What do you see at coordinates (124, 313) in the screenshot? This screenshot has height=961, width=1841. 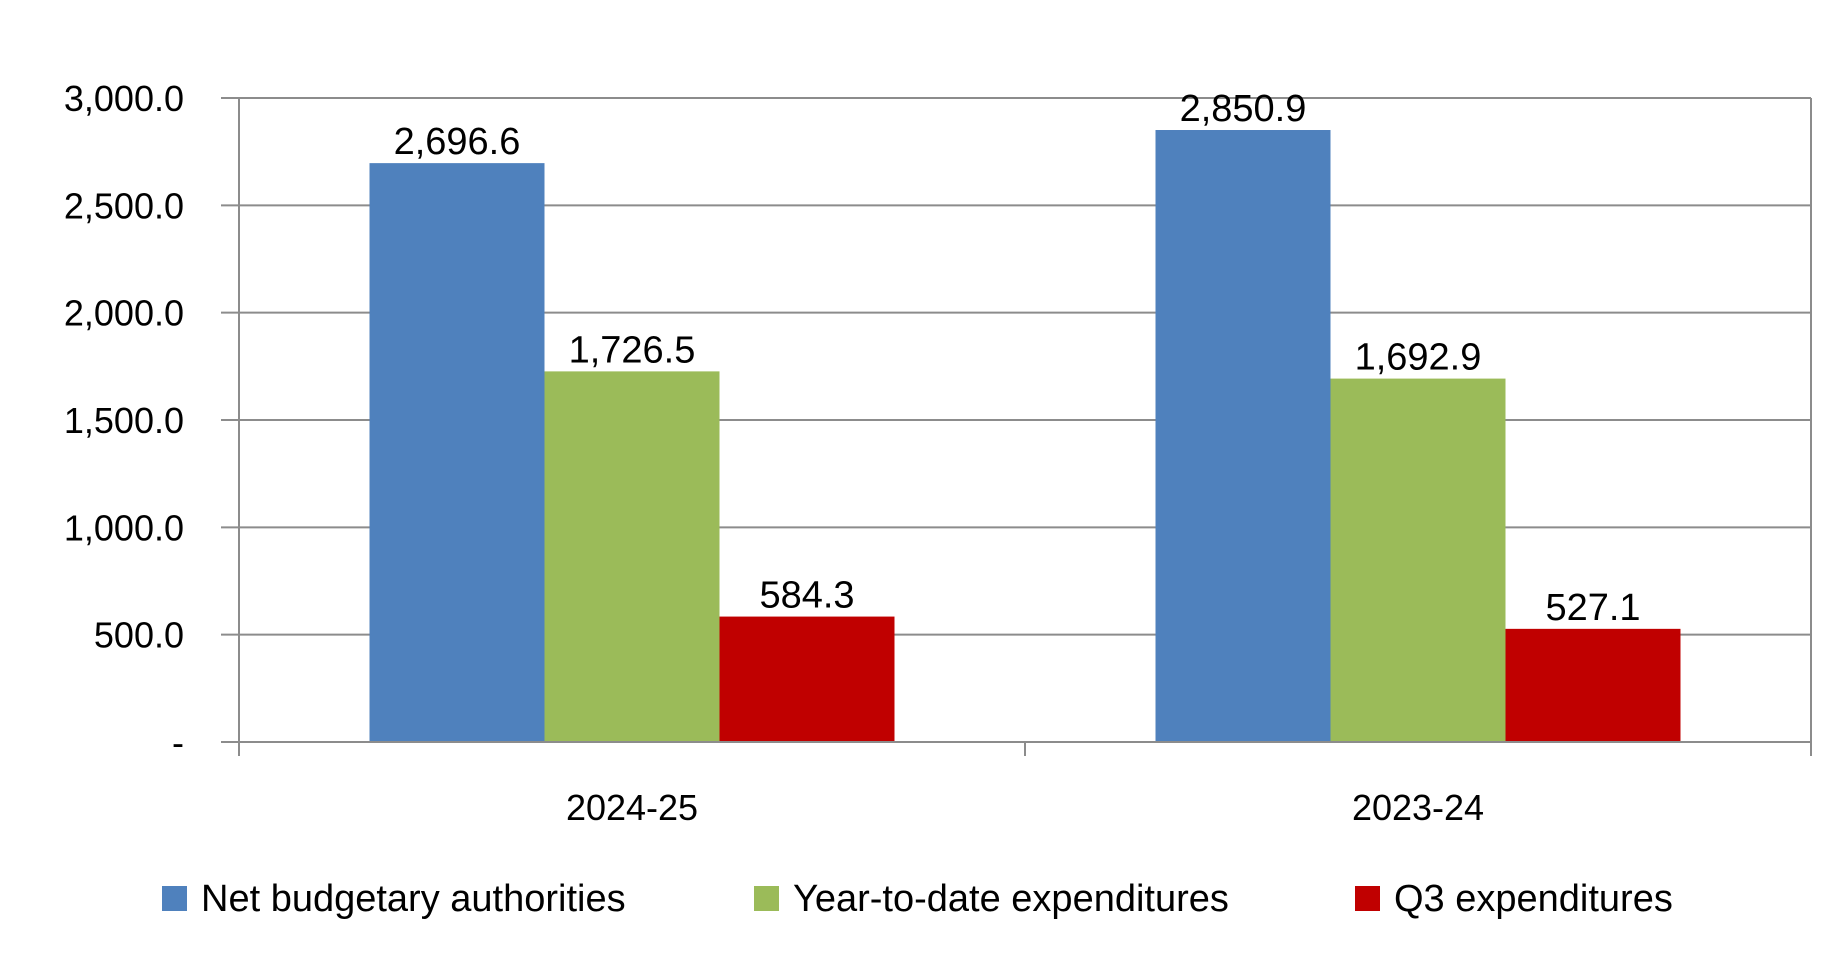 I see `y-tick-label: 2,000.0` at bounding box center [124, 313].